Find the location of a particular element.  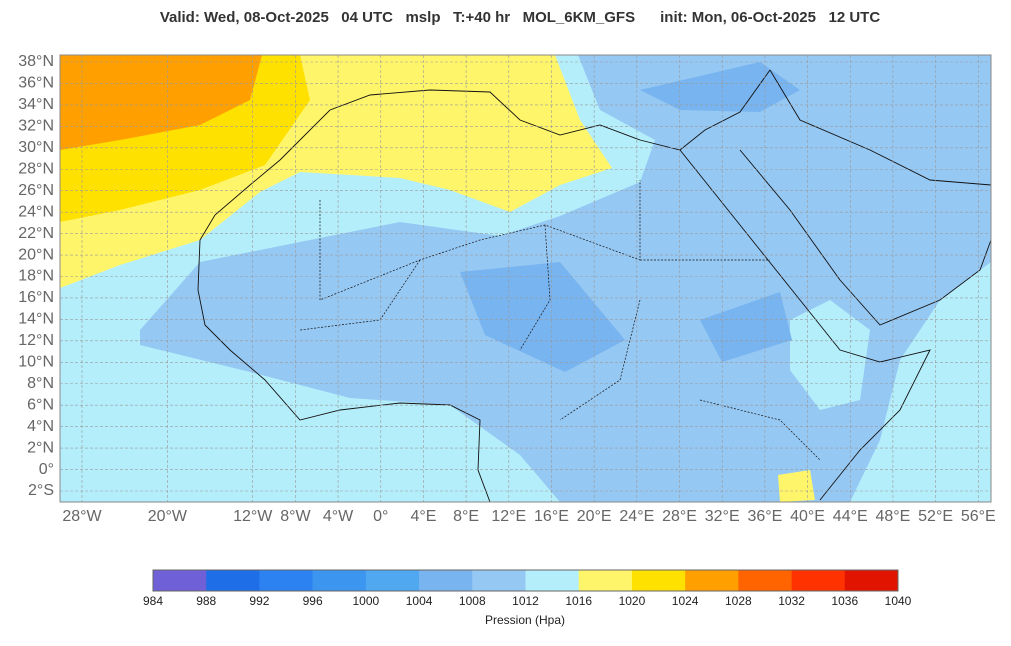

lat-tick-label: 18°N is located at coordinates (36, 276).